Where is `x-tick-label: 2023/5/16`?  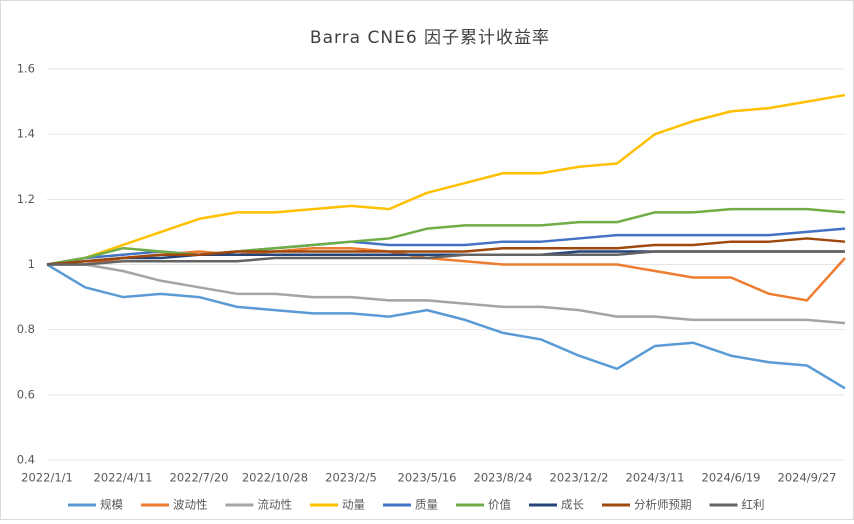 x-tick-label: 2023/5/16 is located at coordinates (427, 478).